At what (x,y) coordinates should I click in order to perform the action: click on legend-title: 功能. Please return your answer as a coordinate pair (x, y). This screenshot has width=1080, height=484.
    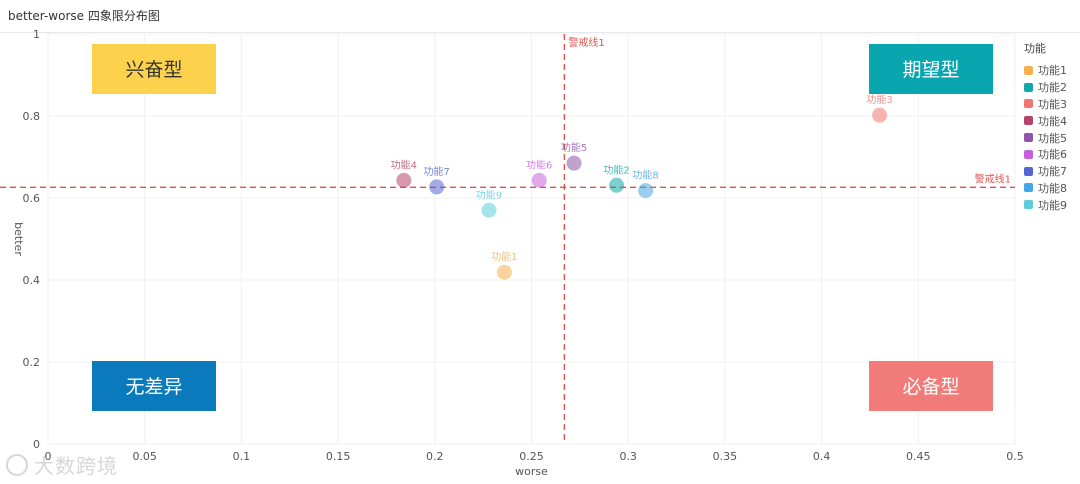
    Looking at the image, I should click on (1035, 48).